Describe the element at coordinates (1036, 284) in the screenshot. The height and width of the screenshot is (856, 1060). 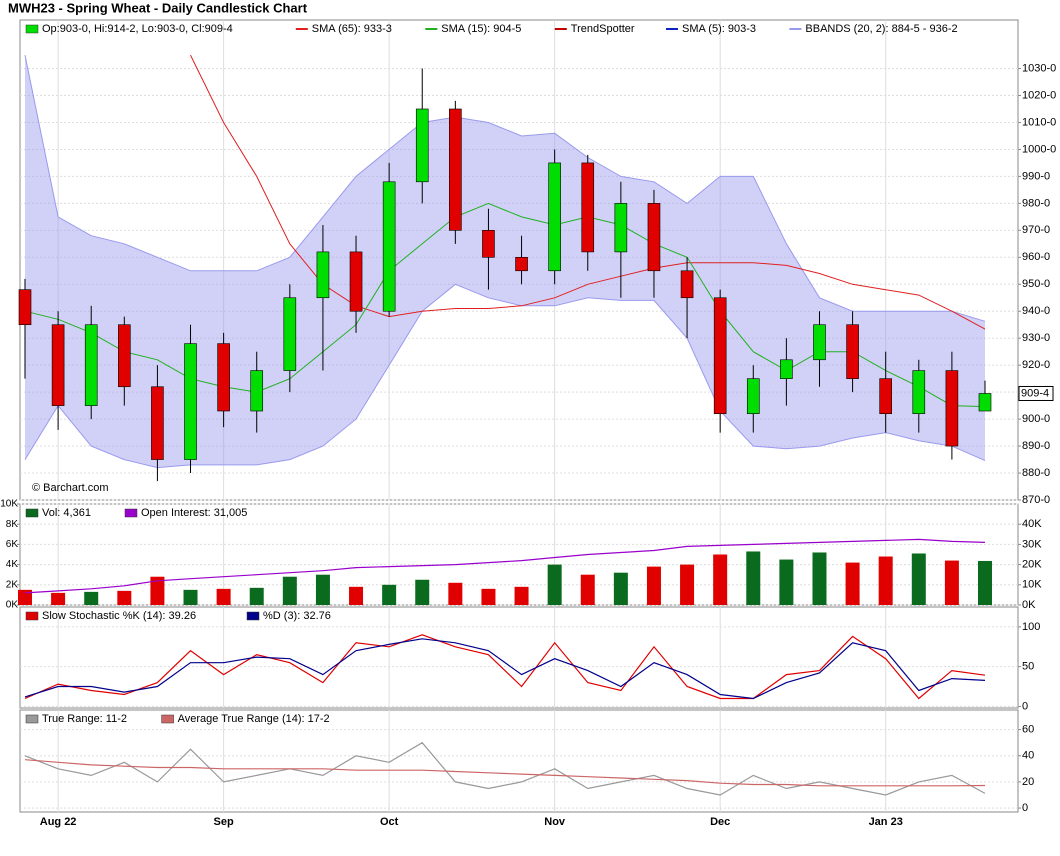
I see `y-tick-label: 950-0` at that location.